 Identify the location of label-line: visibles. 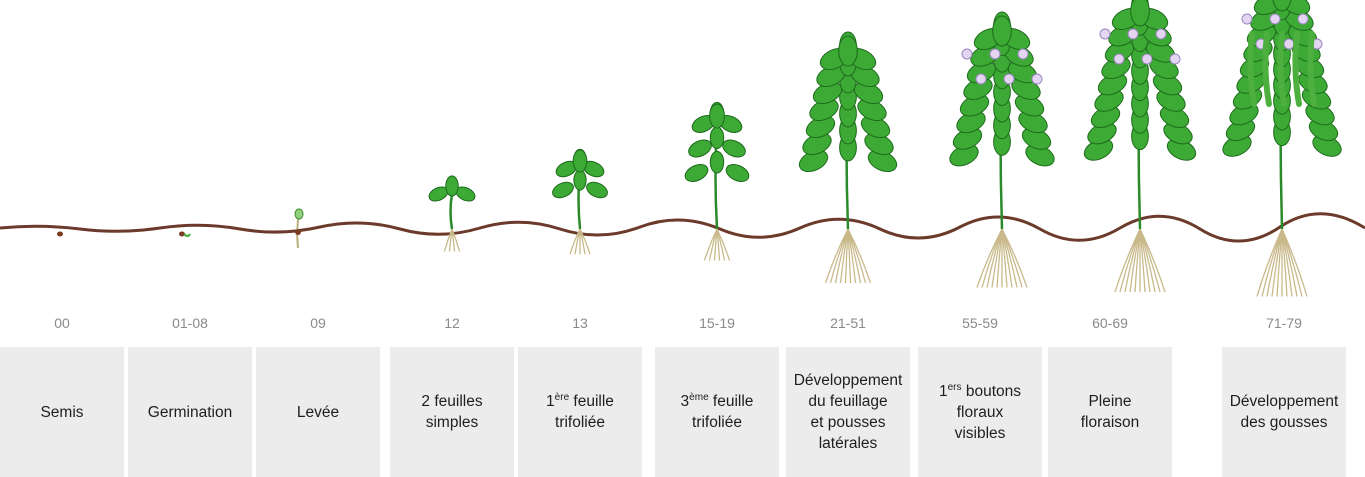
(980, 433).